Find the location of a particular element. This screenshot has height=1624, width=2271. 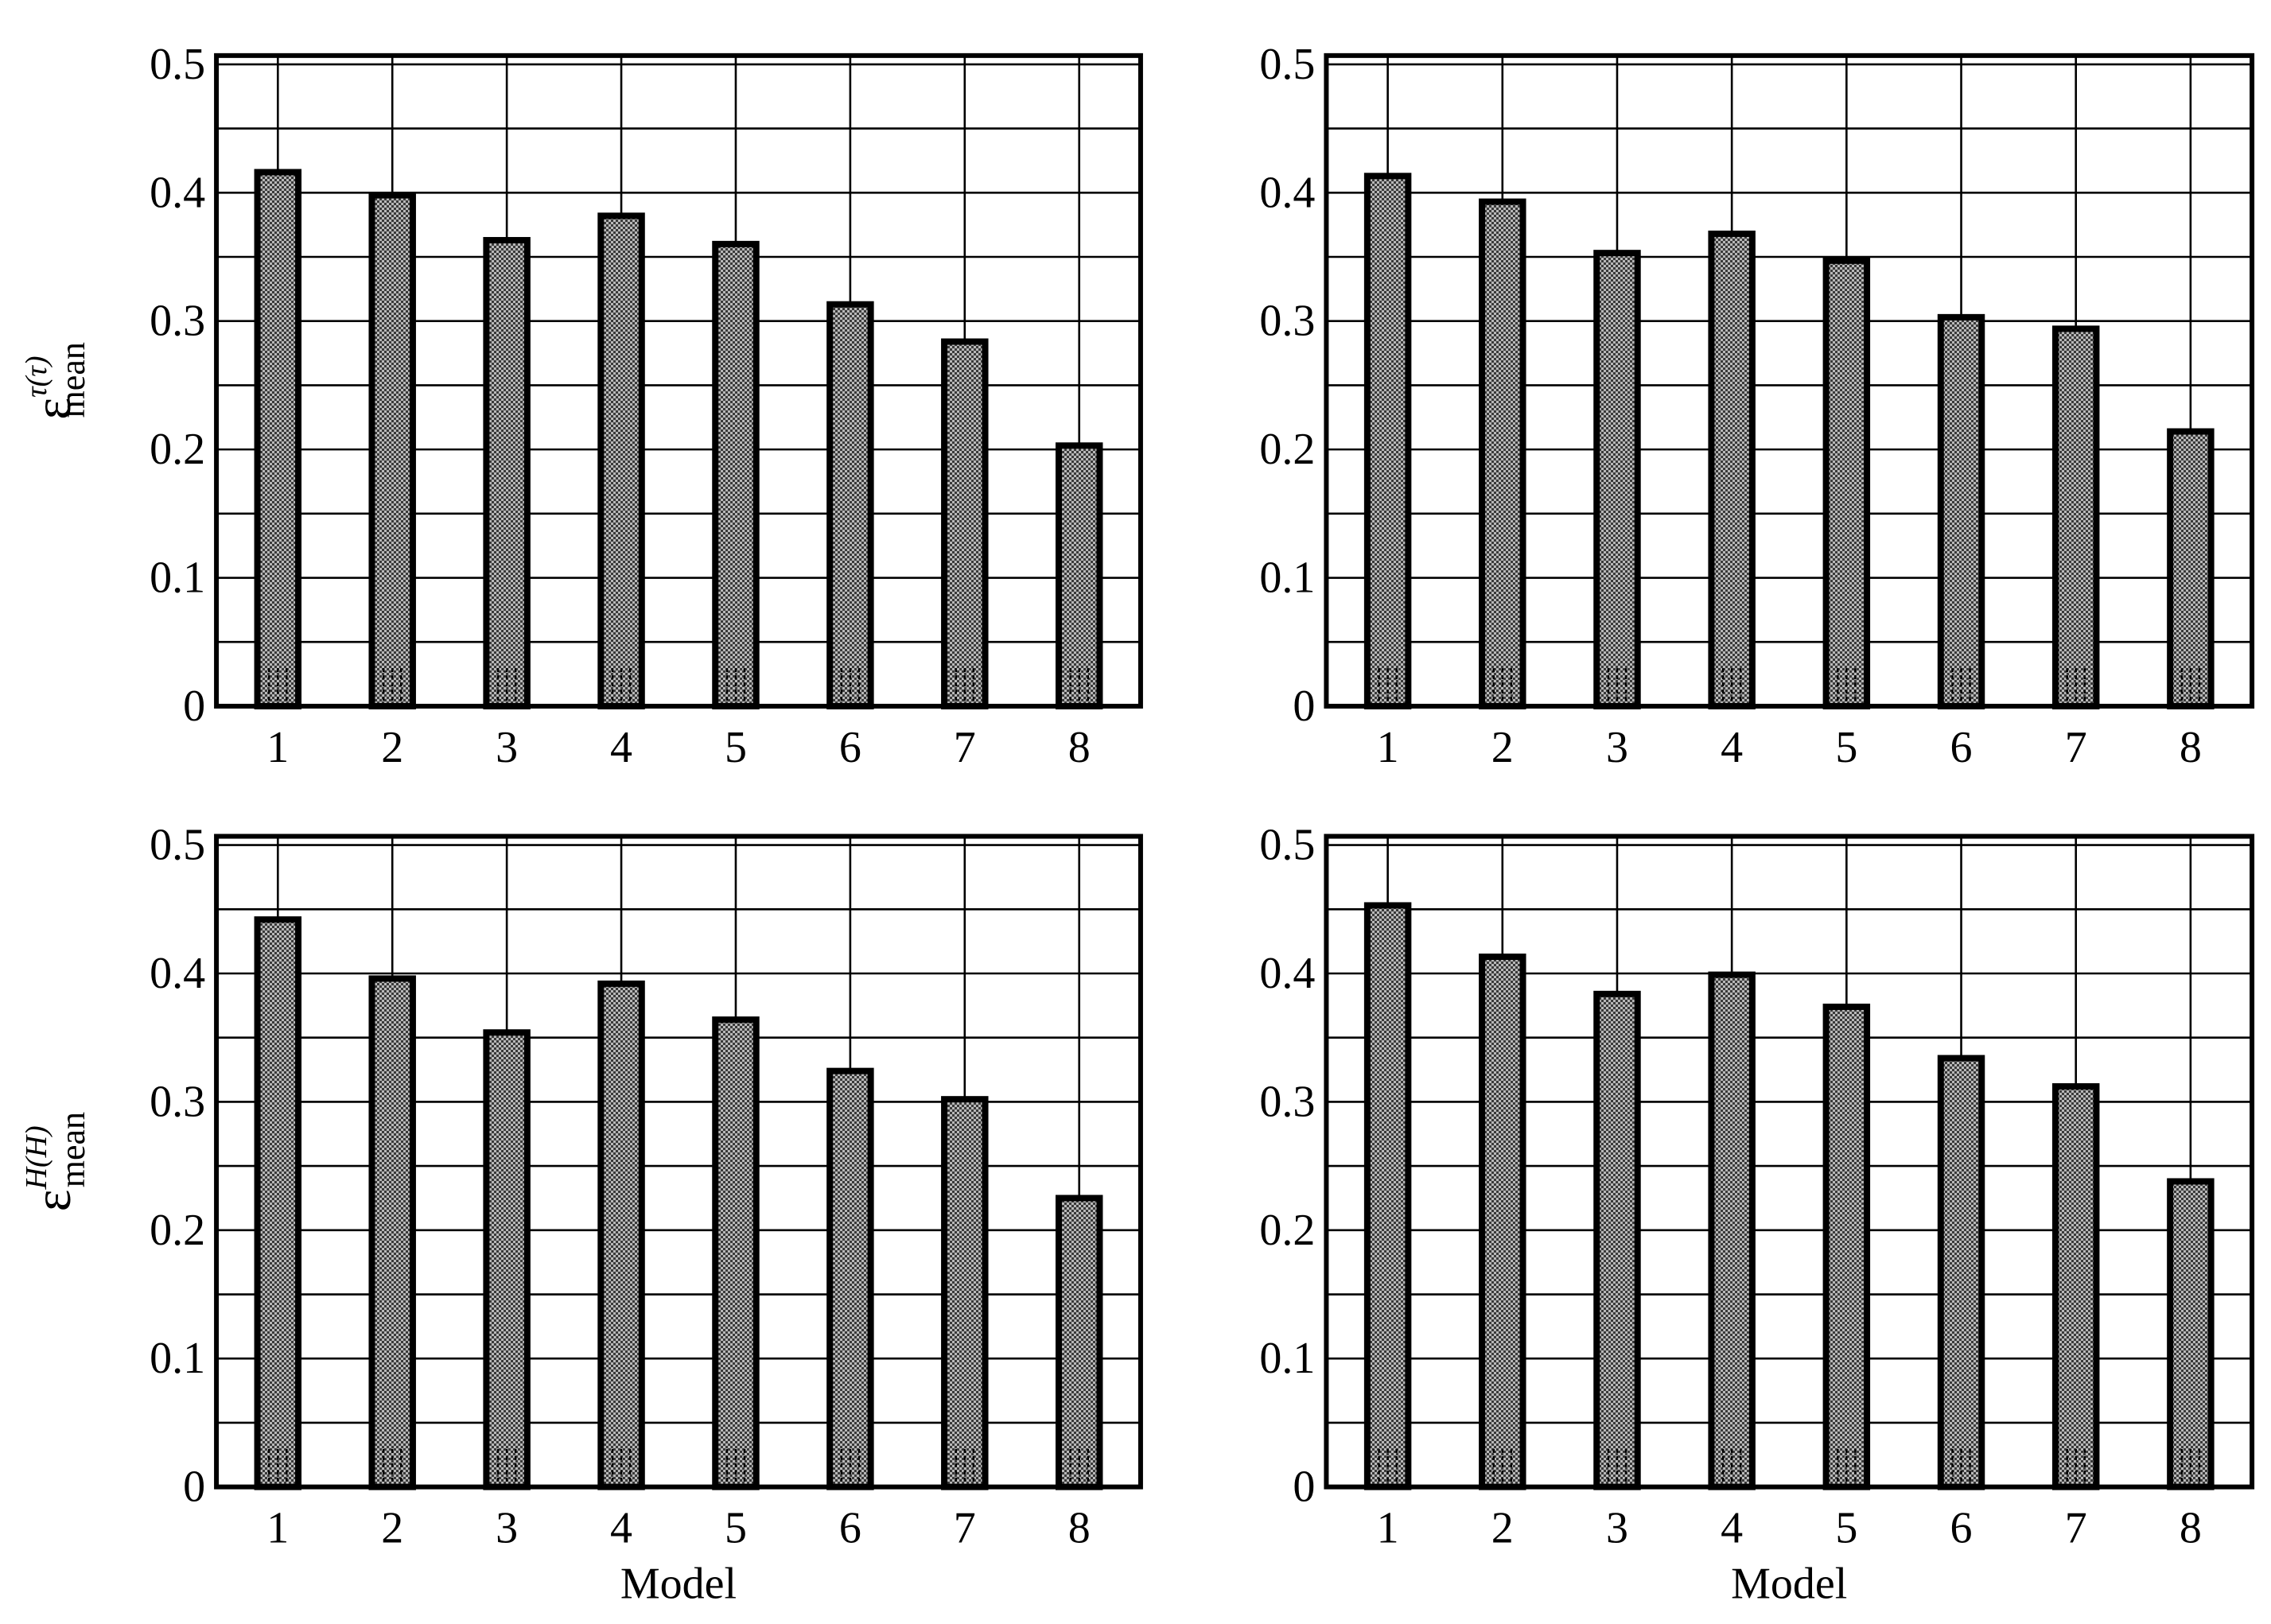

svg-text: εH(H)mean is located at coordinates (56, 1161).